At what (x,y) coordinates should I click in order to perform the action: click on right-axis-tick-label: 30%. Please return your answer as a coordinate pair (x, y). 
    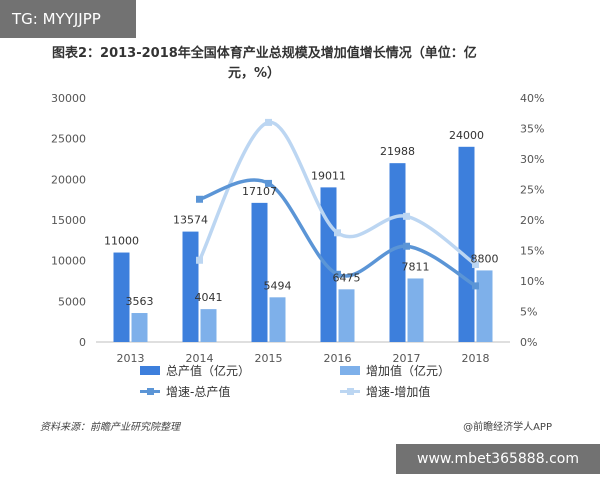
    Looking at the image, I should click on (532, 159).